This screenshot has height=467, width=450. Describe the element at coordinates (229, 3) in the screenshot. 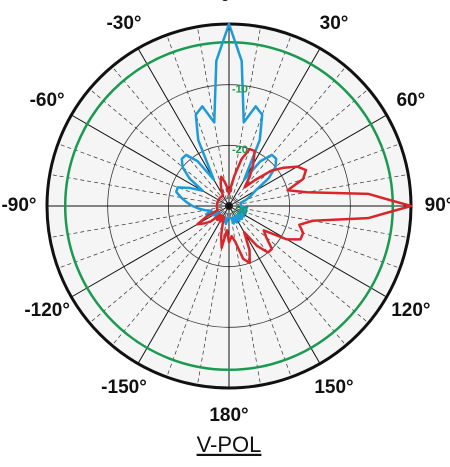

I see `angle-label: 0°` at that location.